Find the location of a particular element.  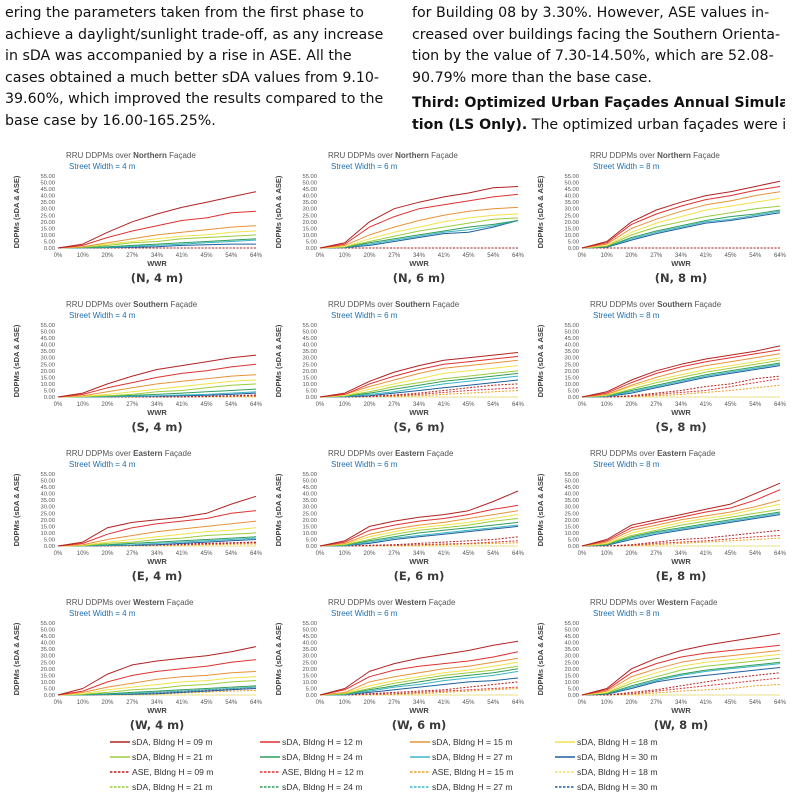

section-heading-cont: tion (LS Only). is located at coordinates (470, 124).